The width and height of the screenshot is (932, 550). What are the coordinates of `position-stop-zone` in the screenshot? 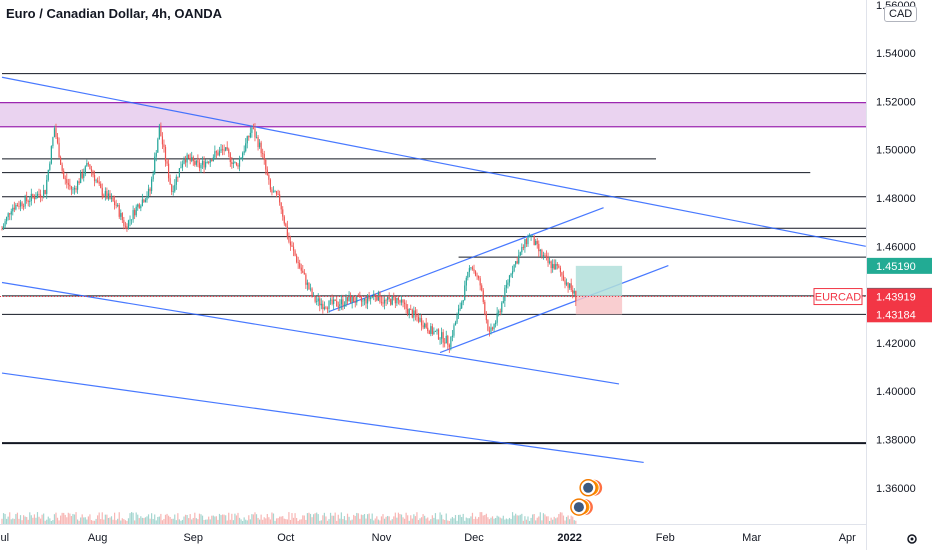 It's located at (599, 305).